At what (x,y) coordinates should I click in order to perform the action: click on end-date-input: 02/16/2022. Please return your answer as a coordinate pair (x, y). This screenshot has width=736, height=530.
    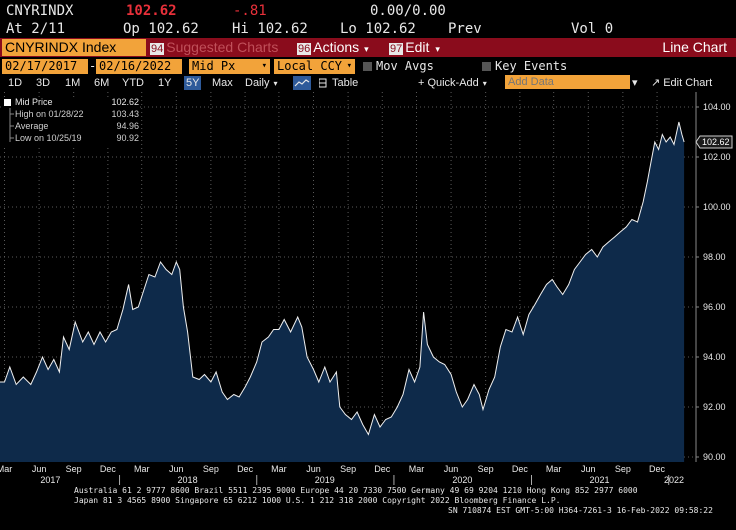
    Looking at the image, I should click on (139, 66).